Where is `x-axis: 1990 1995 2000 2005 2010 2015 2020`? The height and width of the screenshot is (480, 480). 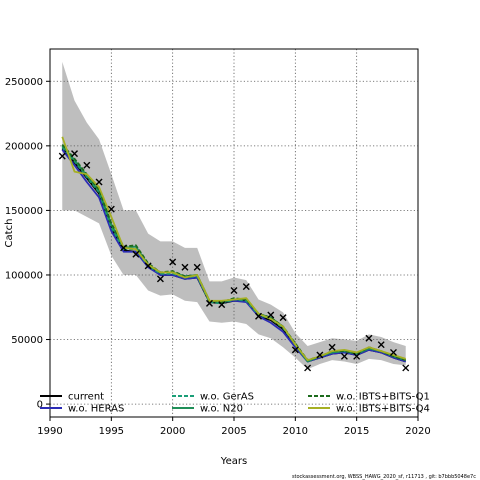
x-axis: 1990 1995 2000 2005 2010 2015 2020 is located at coordinates (234, 427).